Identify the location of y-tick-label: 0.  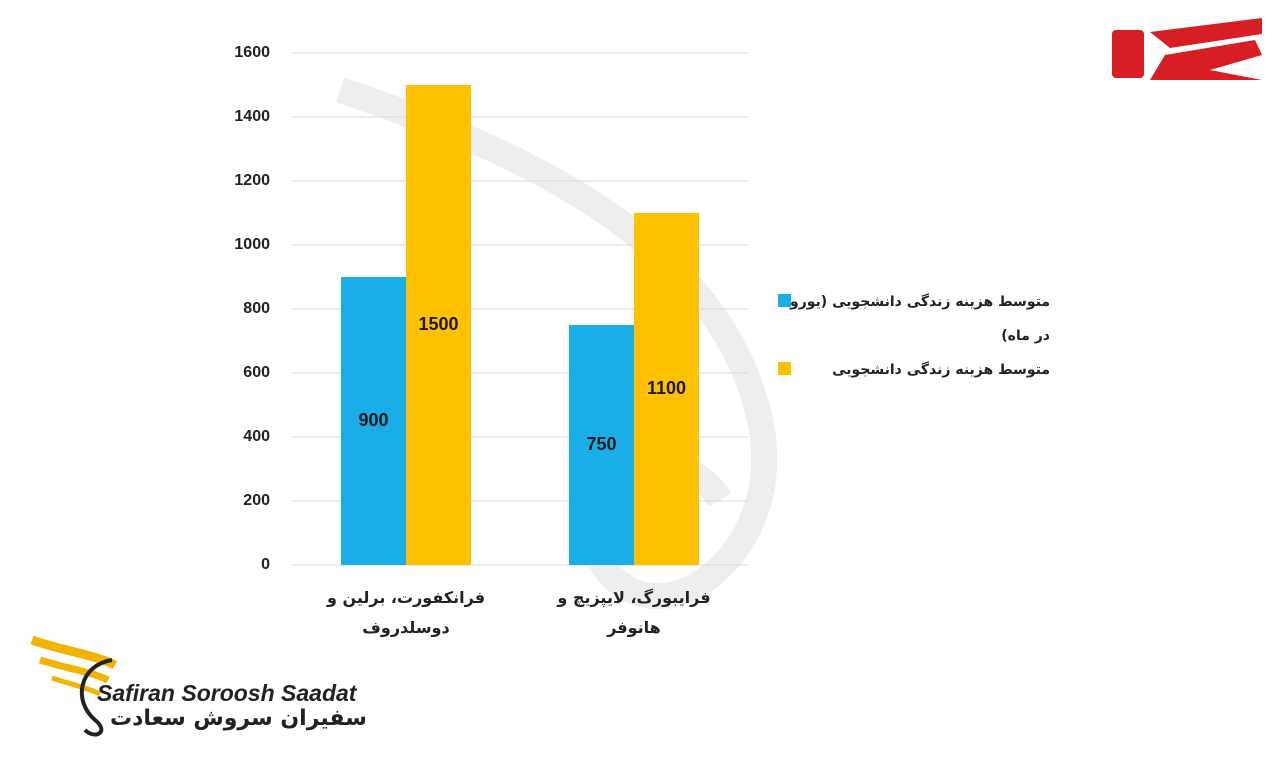
(265, 564).